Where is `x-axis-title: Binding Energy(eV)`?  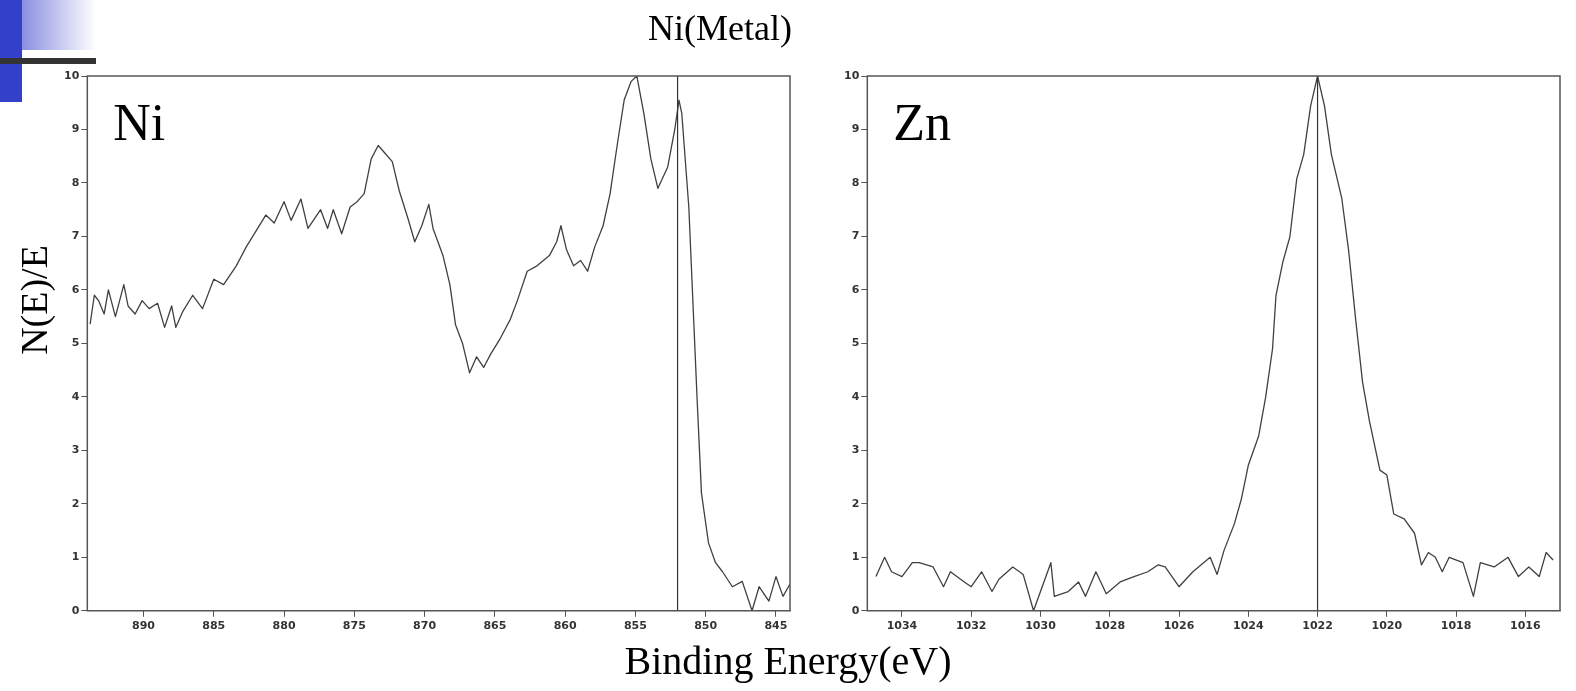
x-axis-title: Binding Energy(eV) is located at coordinates (788, 661).